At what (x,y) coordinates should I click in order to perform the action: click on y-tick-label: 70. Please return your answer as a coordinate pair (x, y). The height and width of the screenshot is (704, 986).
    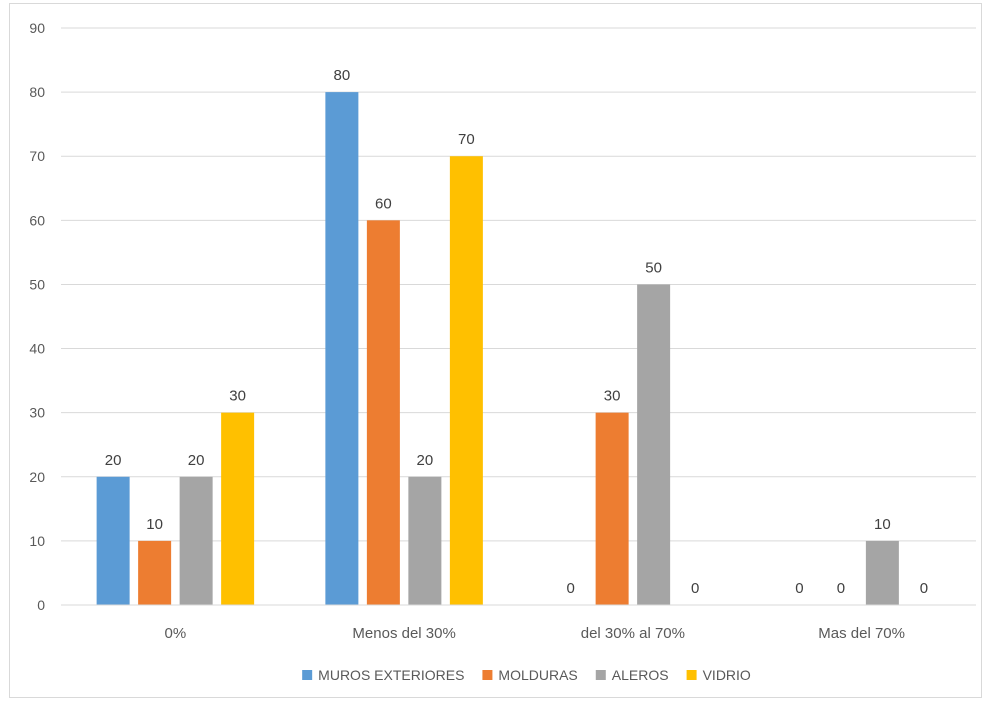
    Looking at the image, I should click on (37, 156).